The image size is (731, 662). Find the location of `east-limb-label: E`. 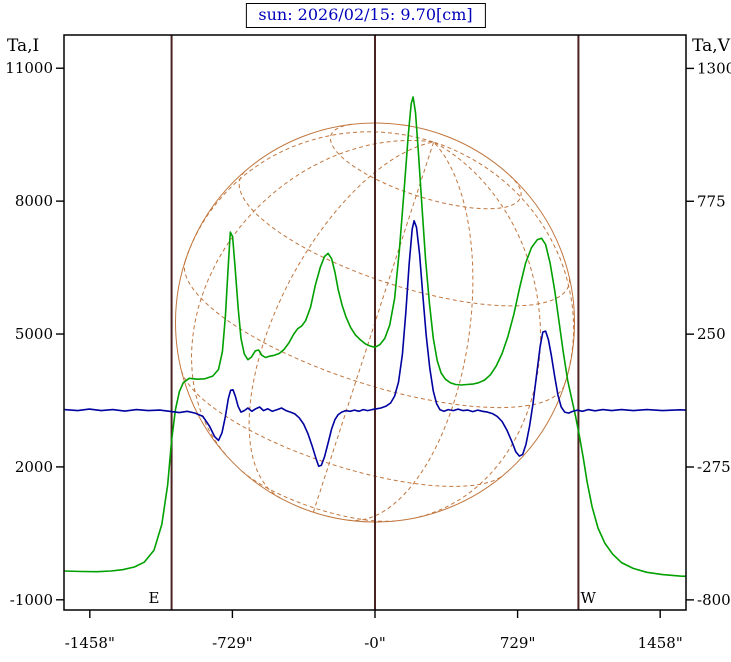

east-limb-label: E is located at coordinates (153, 598).